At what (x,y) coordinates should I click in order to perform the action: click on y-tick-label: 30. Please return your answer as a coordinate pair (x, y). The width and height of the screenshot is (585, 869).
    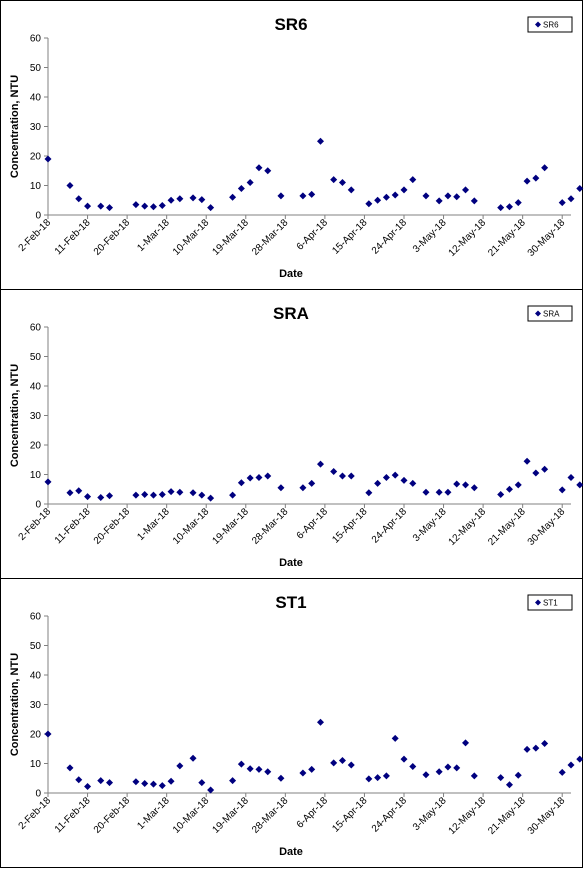
    Looking at the image, I should click on (36, 416).